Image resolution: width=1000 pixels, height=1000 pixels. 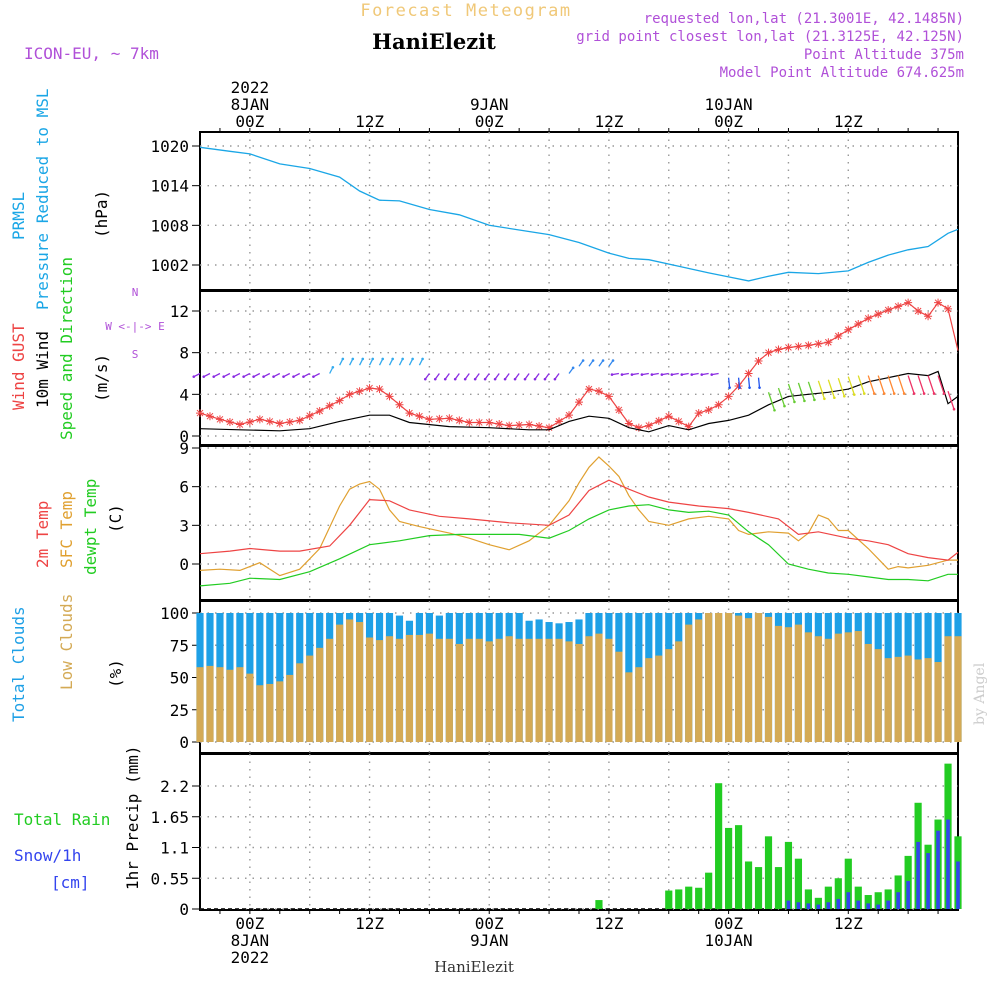 I want to click on total-cloud-bar, so click(x=280, y=677).